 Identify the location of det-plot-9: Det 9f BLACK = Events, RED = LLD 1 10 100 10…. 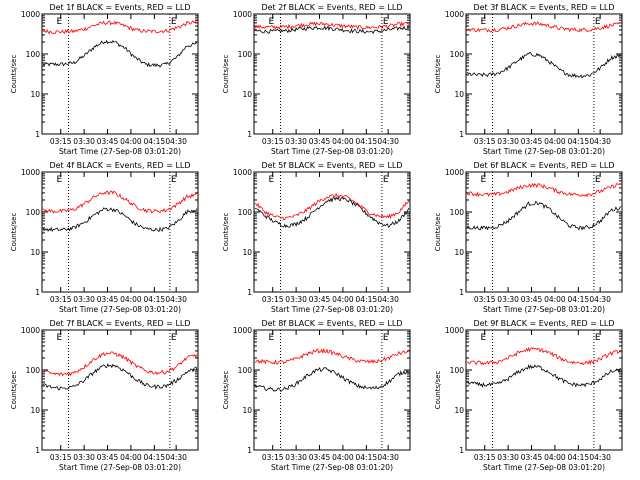
(528, 395).